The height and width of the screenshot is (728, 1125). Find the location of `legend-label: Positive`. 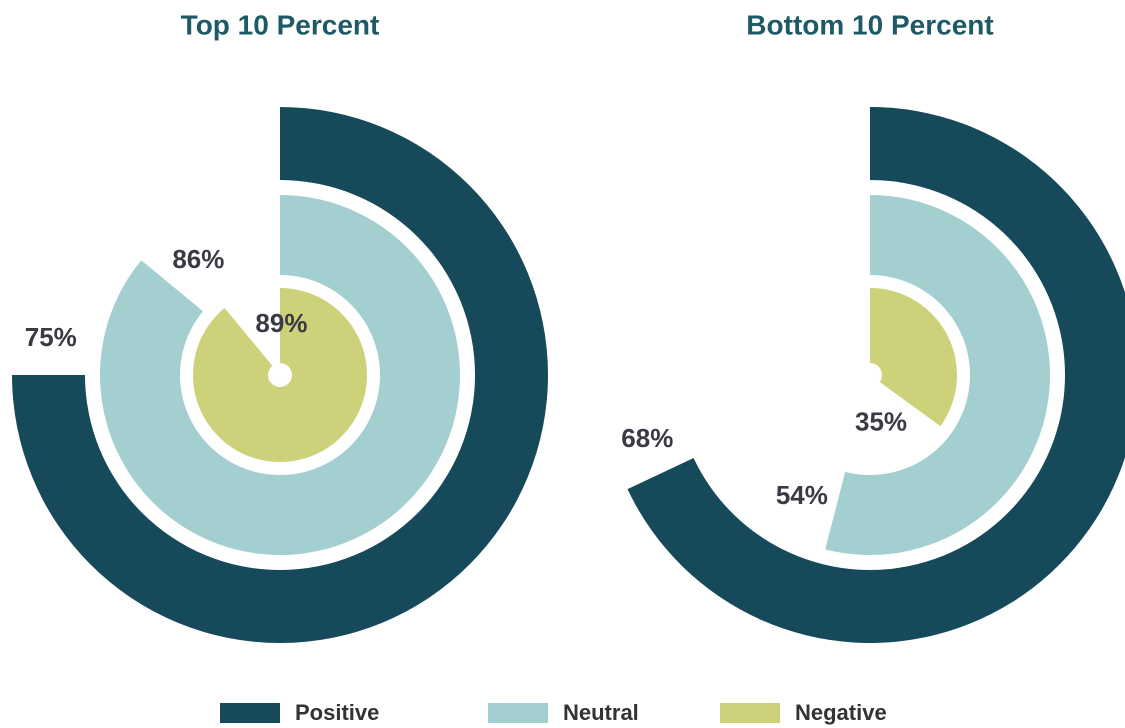

legend-label: Positive is located at coordinates (337, 712).